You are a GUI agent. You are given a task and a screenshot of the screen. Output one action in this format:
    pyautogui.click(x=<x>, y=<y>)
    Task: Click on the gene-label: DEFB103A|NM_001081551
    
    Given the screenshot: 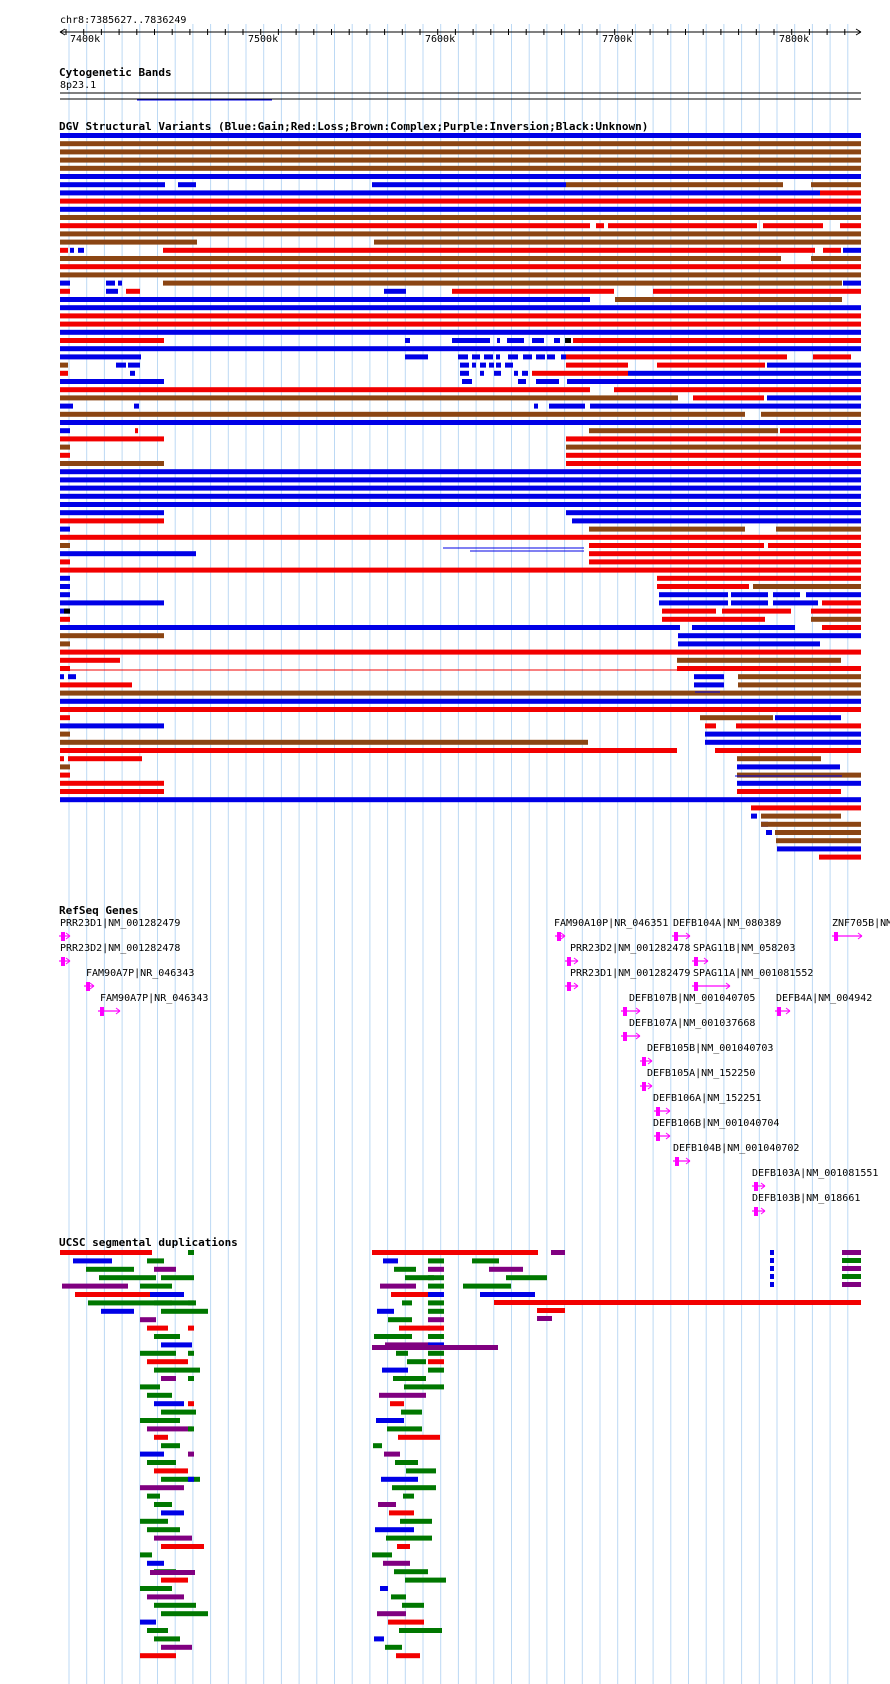 What is the action you would take?
    pyautogui.click(x=815, y=1173)
    